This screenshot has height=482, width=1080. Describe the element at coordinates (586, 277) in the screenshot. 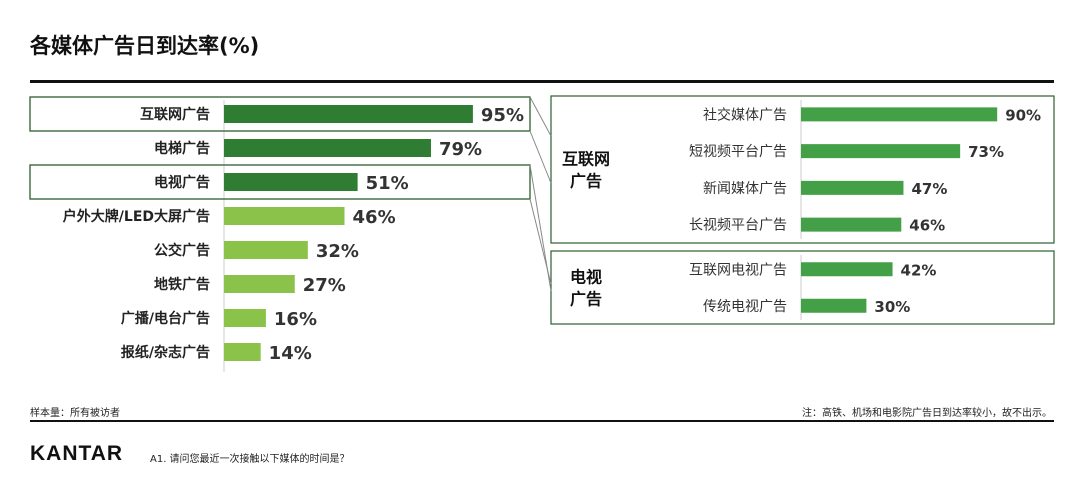

I see `sub-group-label: 电视` at that location.